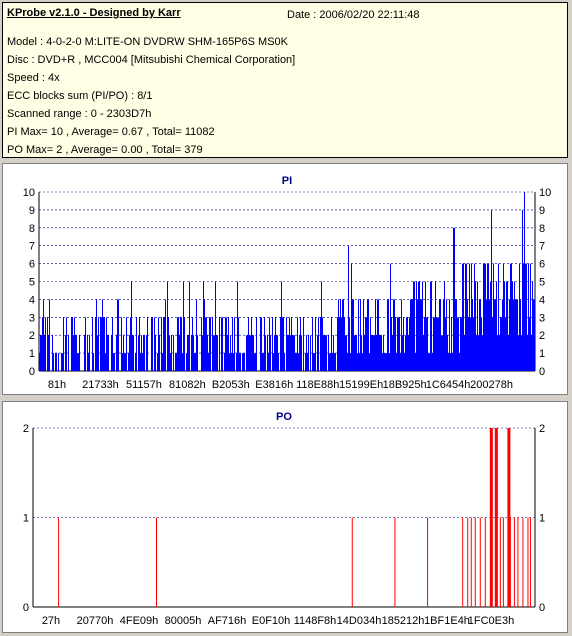  What do you see at coordinates (187, 385) in the screenshot?
I see `x-tick-label: 81082h` at bounding box center [187, 385].